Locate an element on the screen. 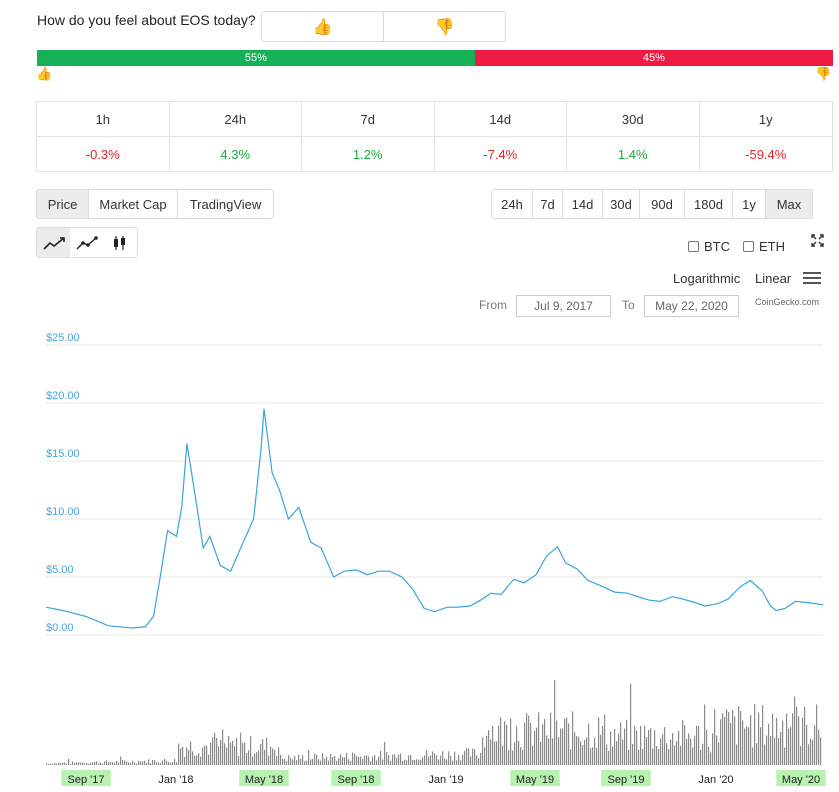 This screenshot has width=839, height=792. sentiment-up-percent: 55% is located at coordinates (255, 58).